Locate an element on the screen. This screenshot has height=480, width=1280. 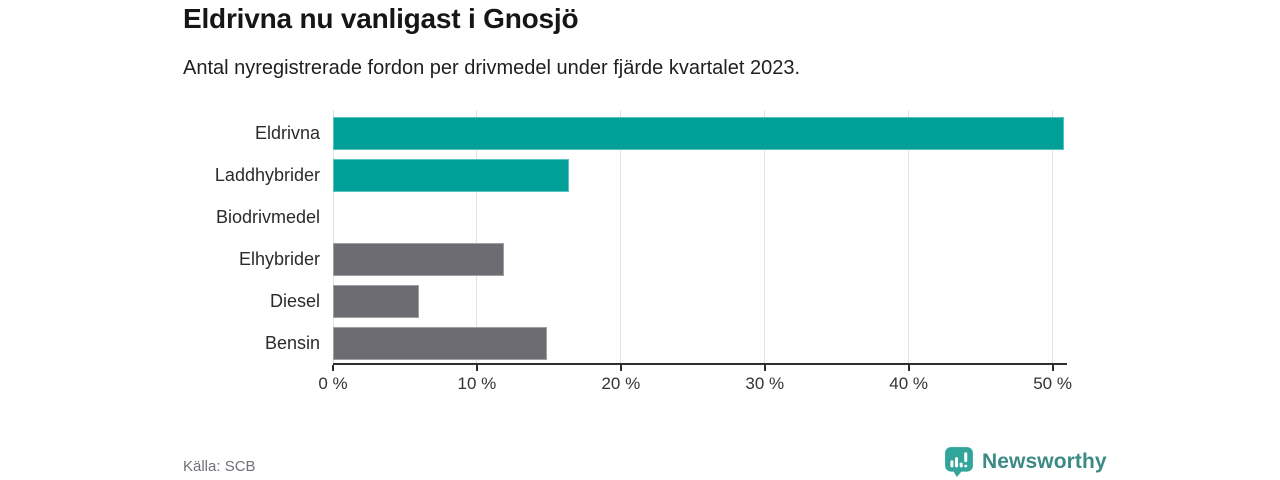
axis-tick-label: 30 % is located at coordinates (765, 383).